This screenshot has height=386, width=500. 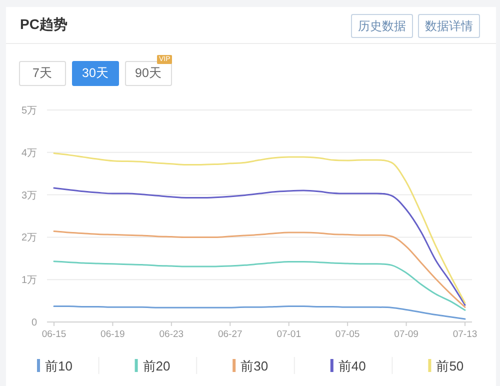 What do you see at coordinates (171, 334) in the screenshot?
I see `x-tick-label: 06-23` at bounding box center [171, 334].